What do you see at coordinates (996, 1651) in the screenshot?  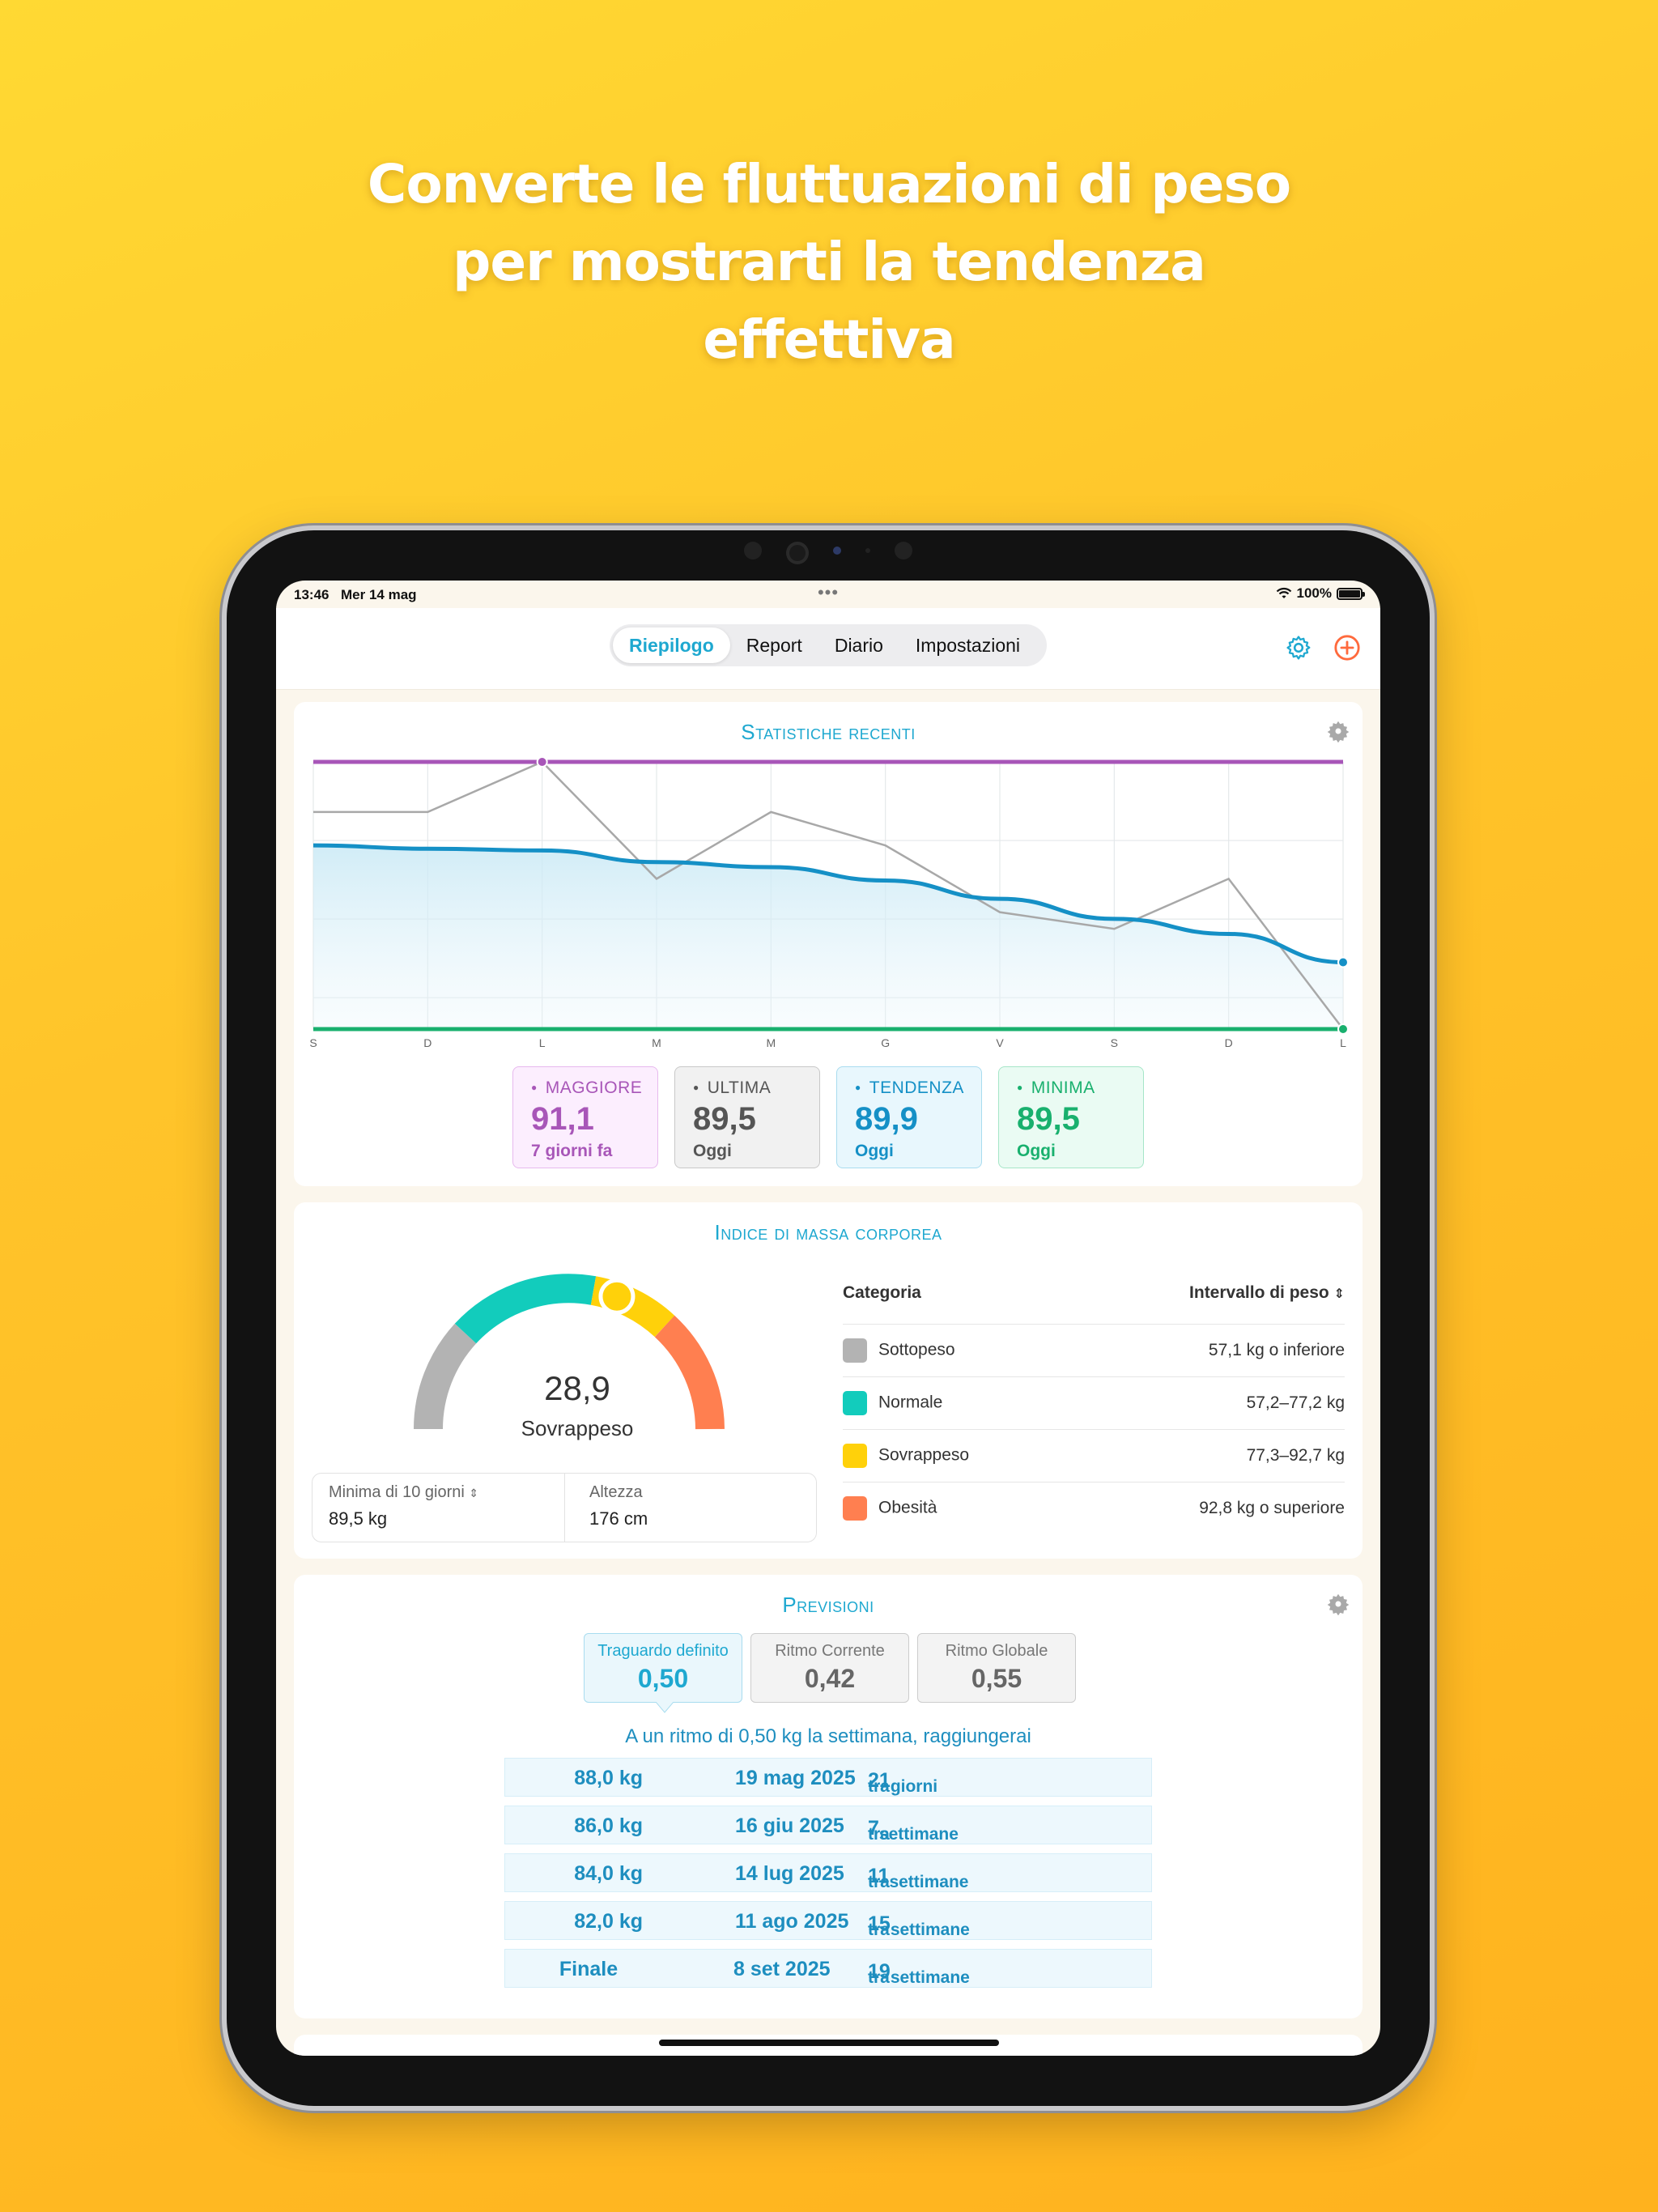 I see `rate-tab-label: Ritmo Globale` at bounding box center [996, 1651].